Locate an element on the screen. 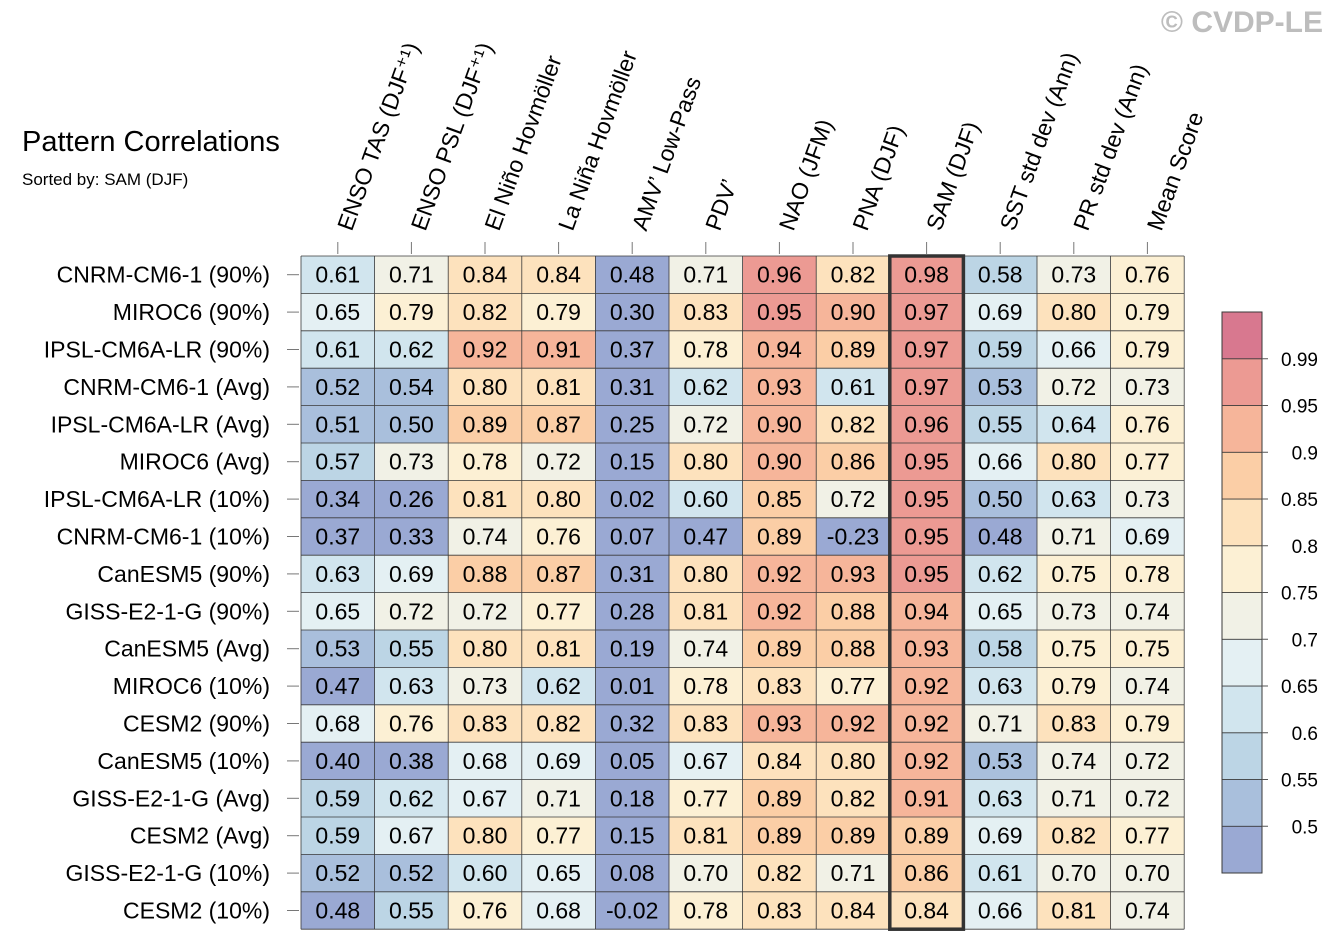  cell-value-label: 0.15 is located at coordinates (632, 836).